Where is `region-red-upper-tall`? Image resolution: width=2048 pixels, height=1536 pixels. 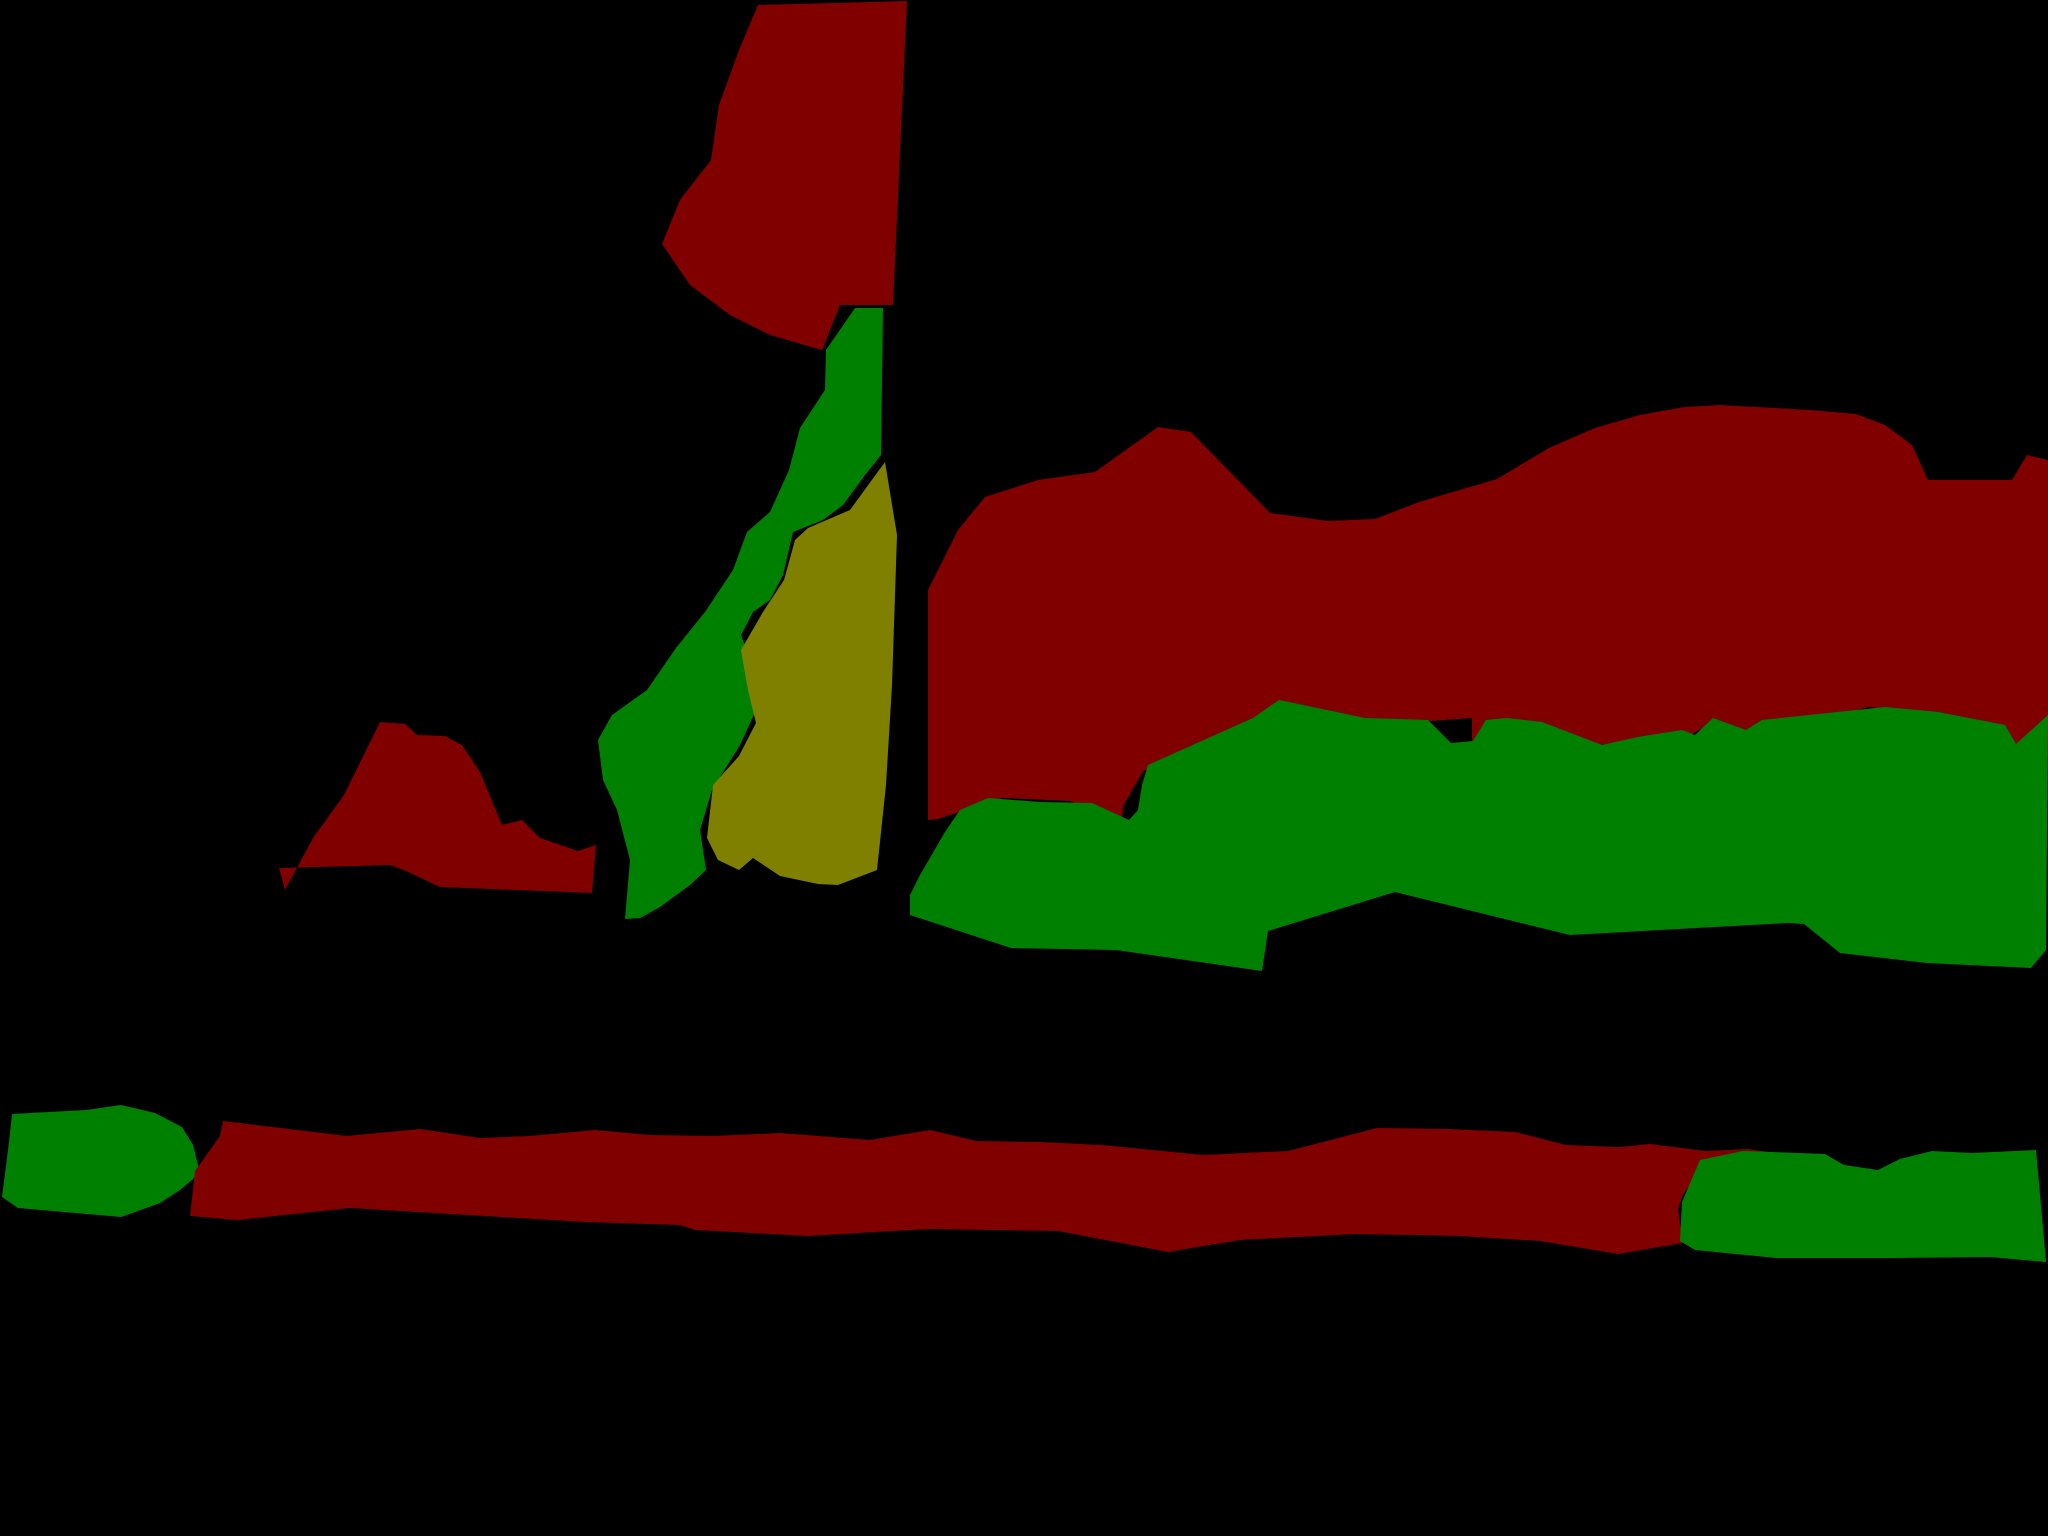
region-red-upper-tall is located at coordinates (784, 175).